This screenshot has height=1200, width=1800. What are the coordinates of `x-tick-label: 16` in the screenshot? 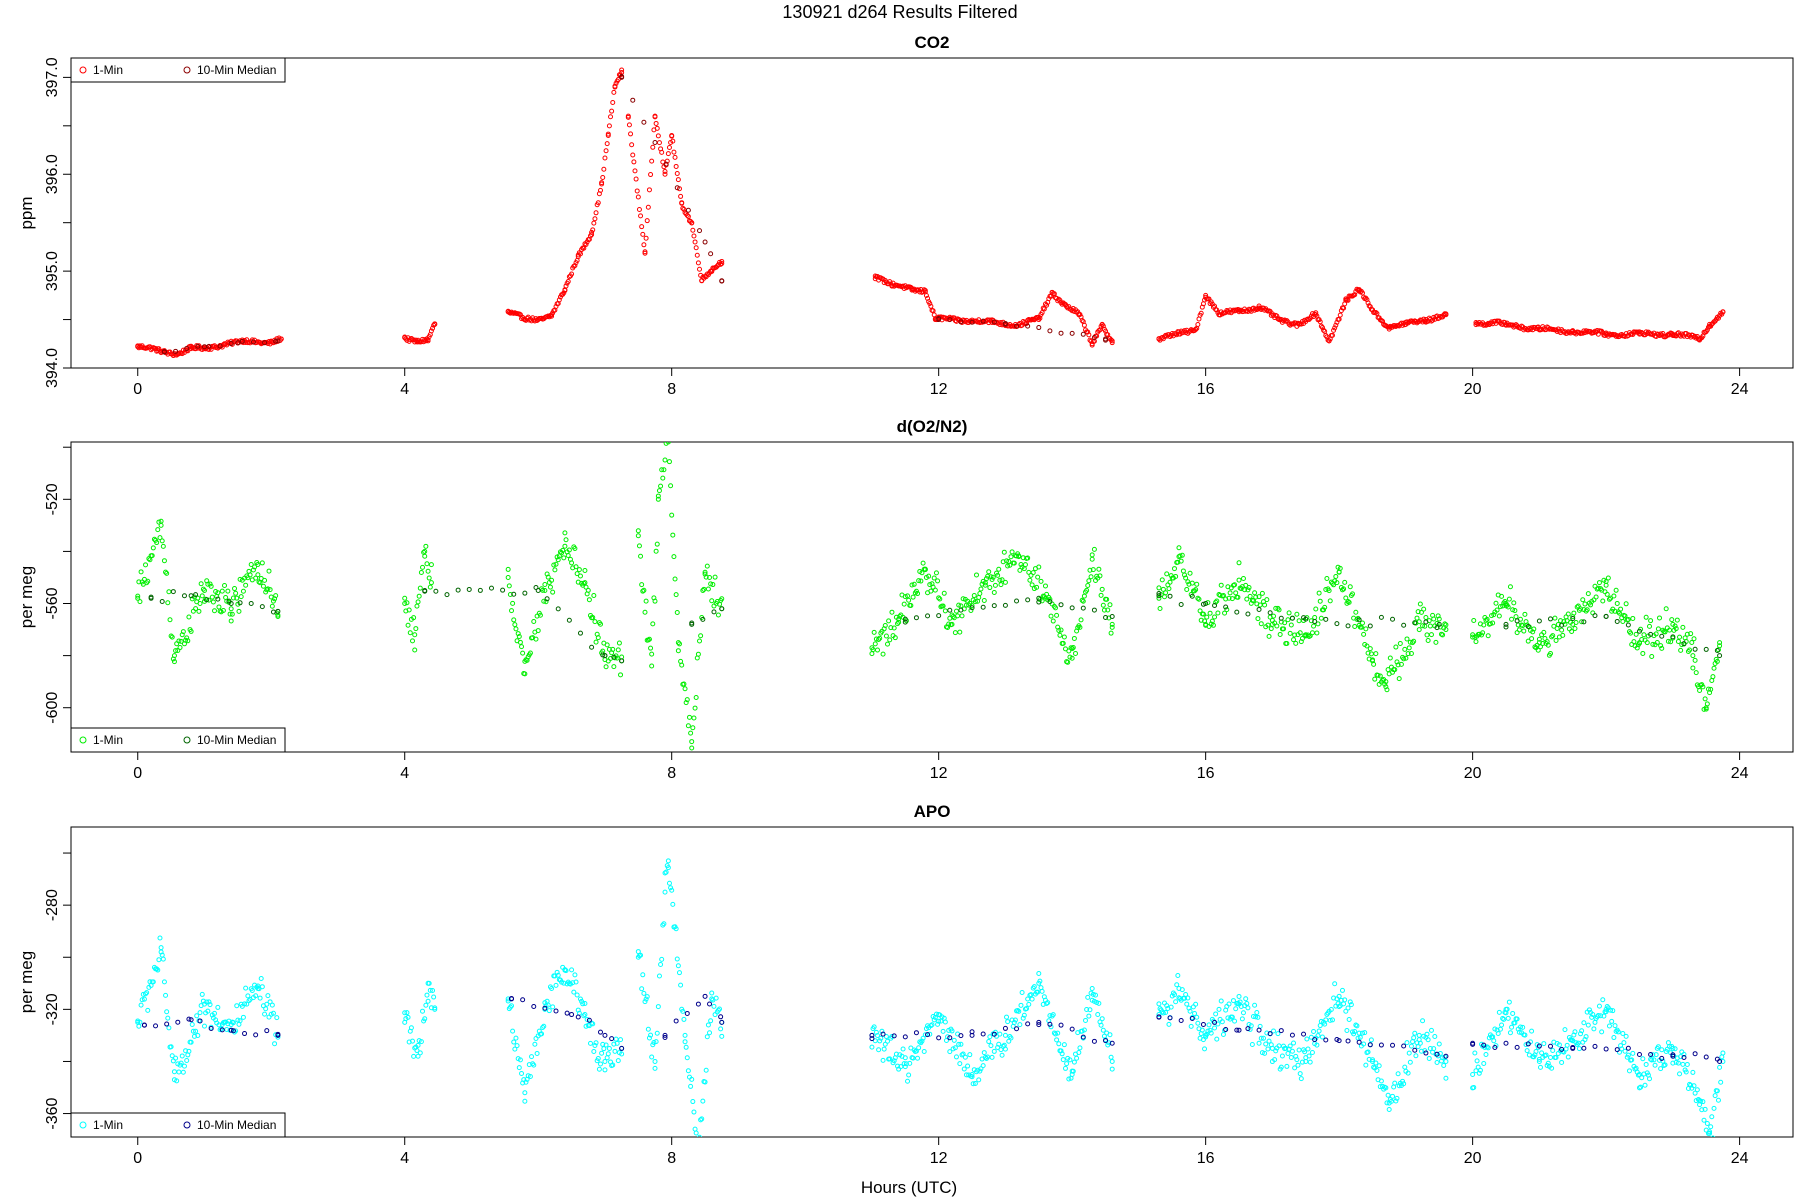 It's located at (1206, 1158).